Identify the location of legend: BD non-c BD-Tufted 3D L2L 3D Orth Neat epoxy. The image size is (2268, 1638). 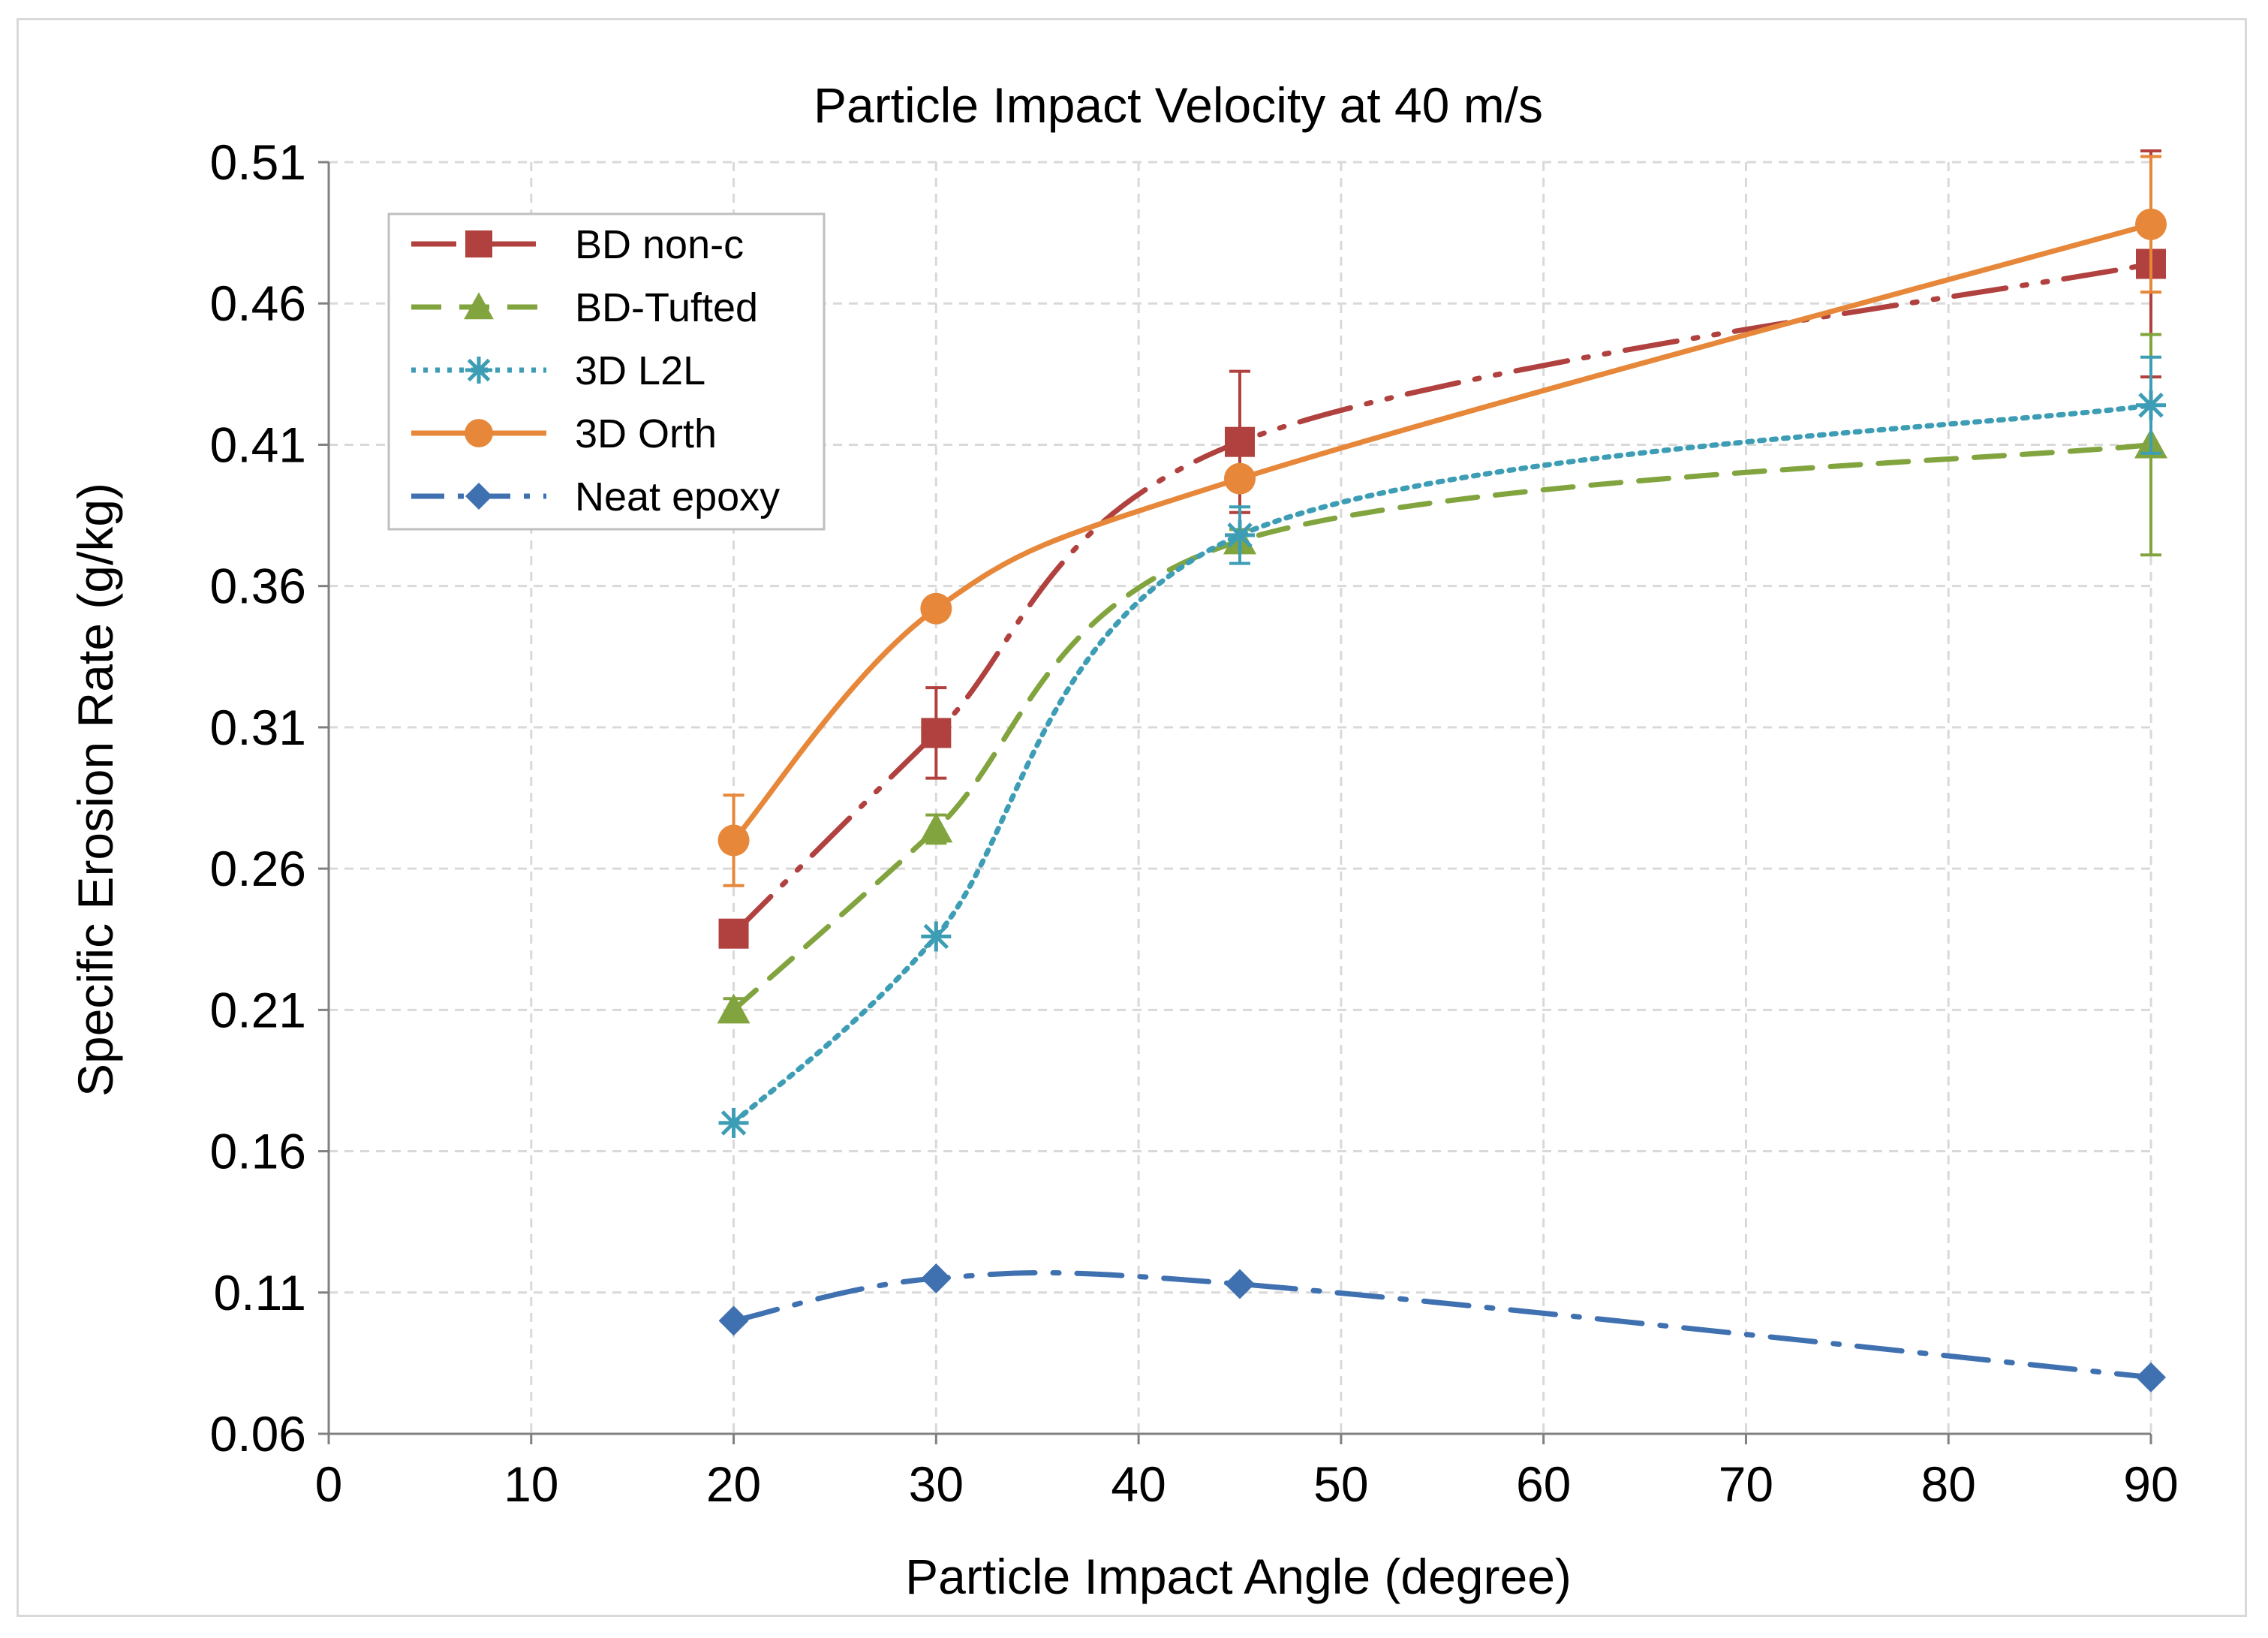
(606, 371).